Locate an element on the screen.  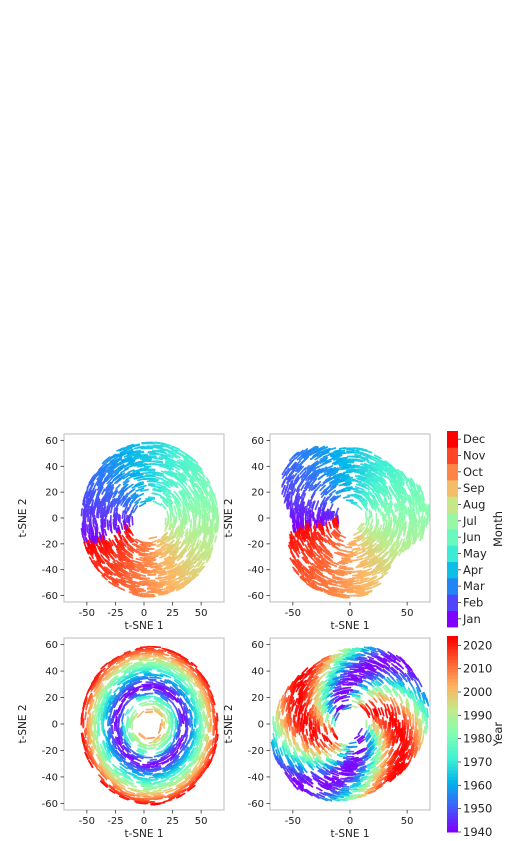
y-axis-label: t-SNE 2 is located at coordinates (23, 517).